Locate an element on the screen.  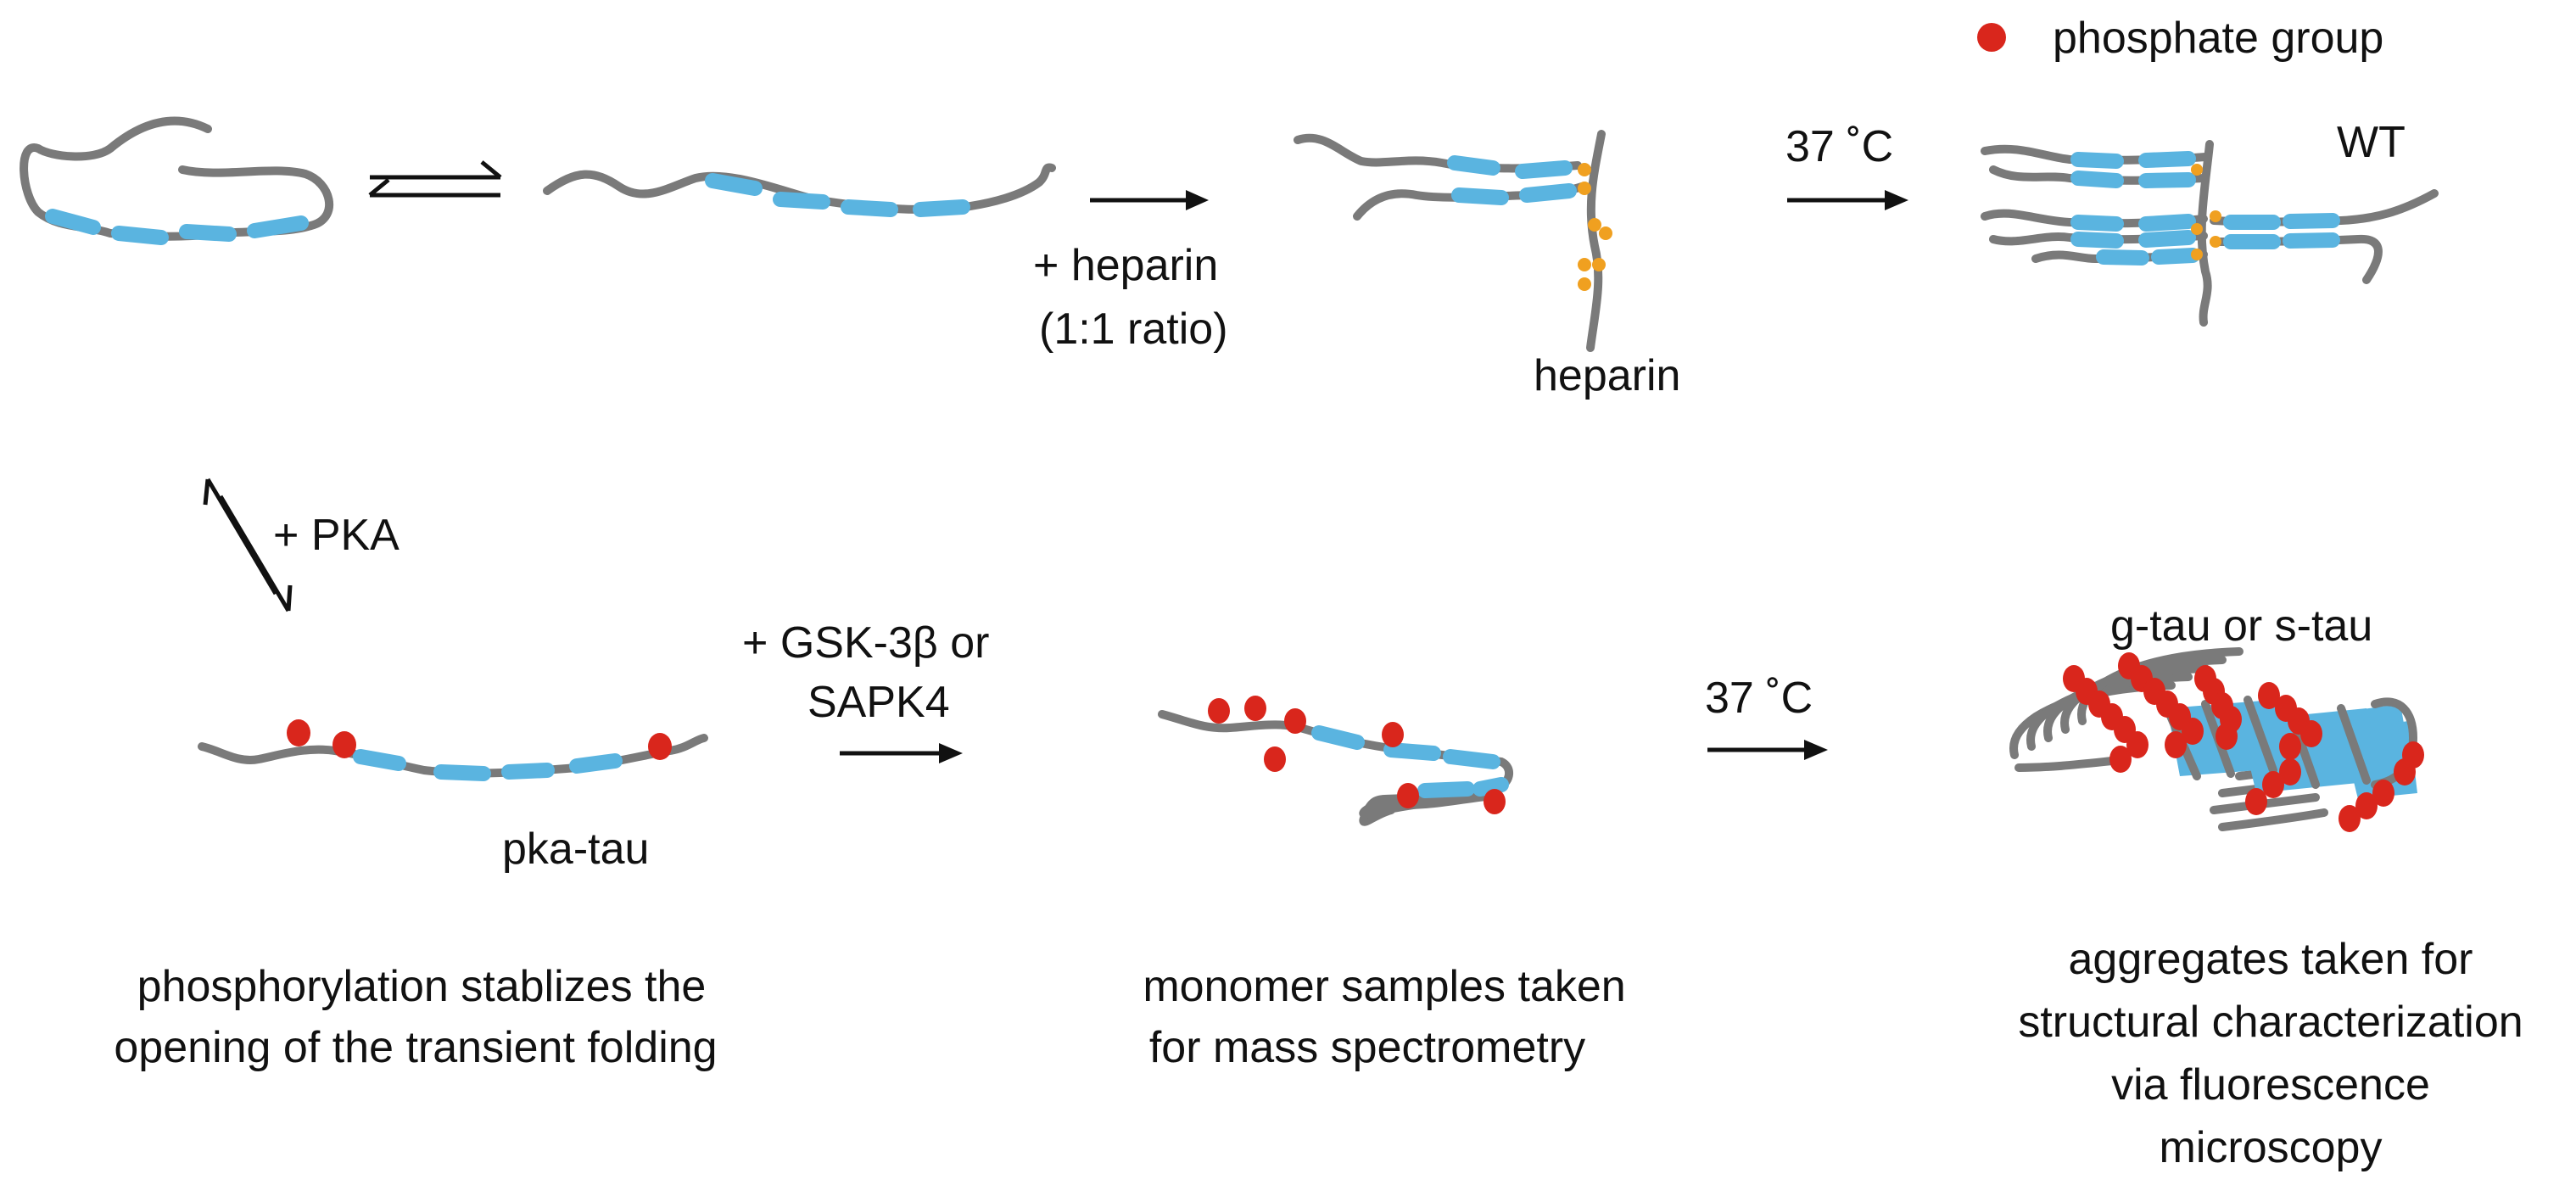
aggregate-phosphates is located at coordinates (2243, 742).